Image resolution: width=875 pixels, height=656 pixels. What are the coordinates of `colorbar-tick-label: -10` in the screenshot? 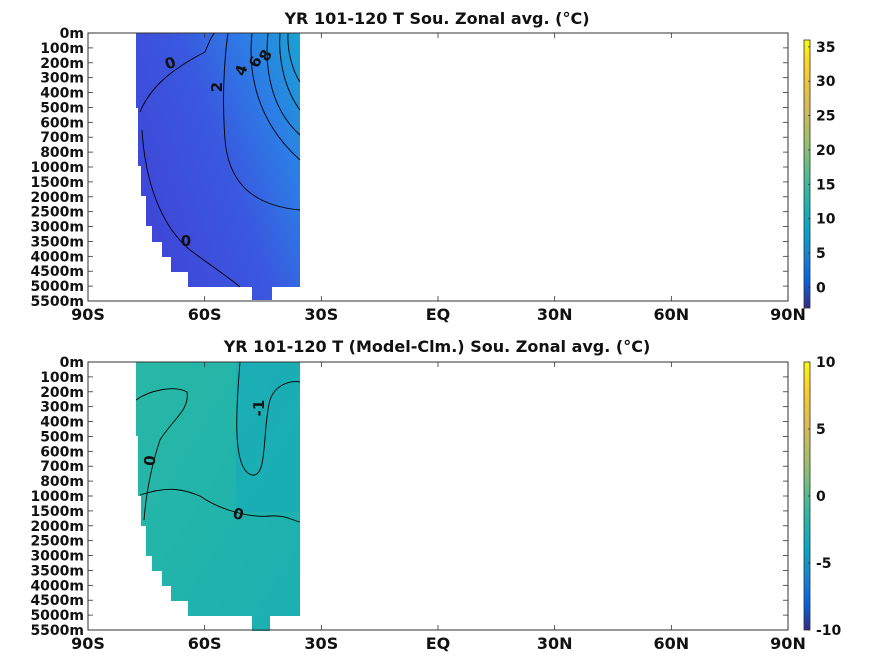 It's located at (829, 631).